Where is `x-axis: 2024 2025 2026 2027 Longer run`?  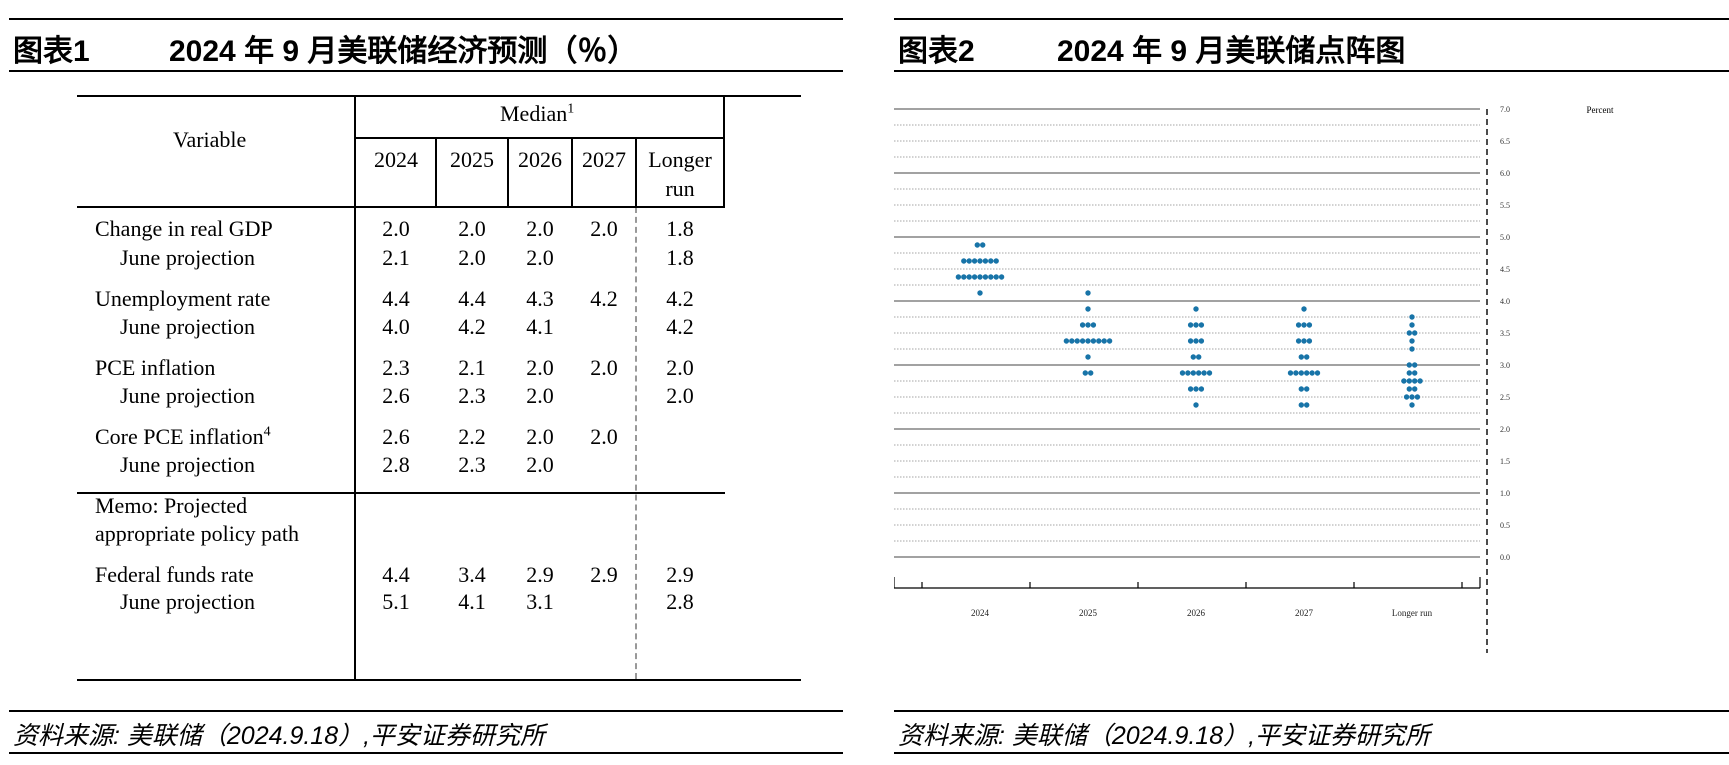
x-axis: 2024 2025 2026 2027 Longer run is located at coordinates (1187, 597).